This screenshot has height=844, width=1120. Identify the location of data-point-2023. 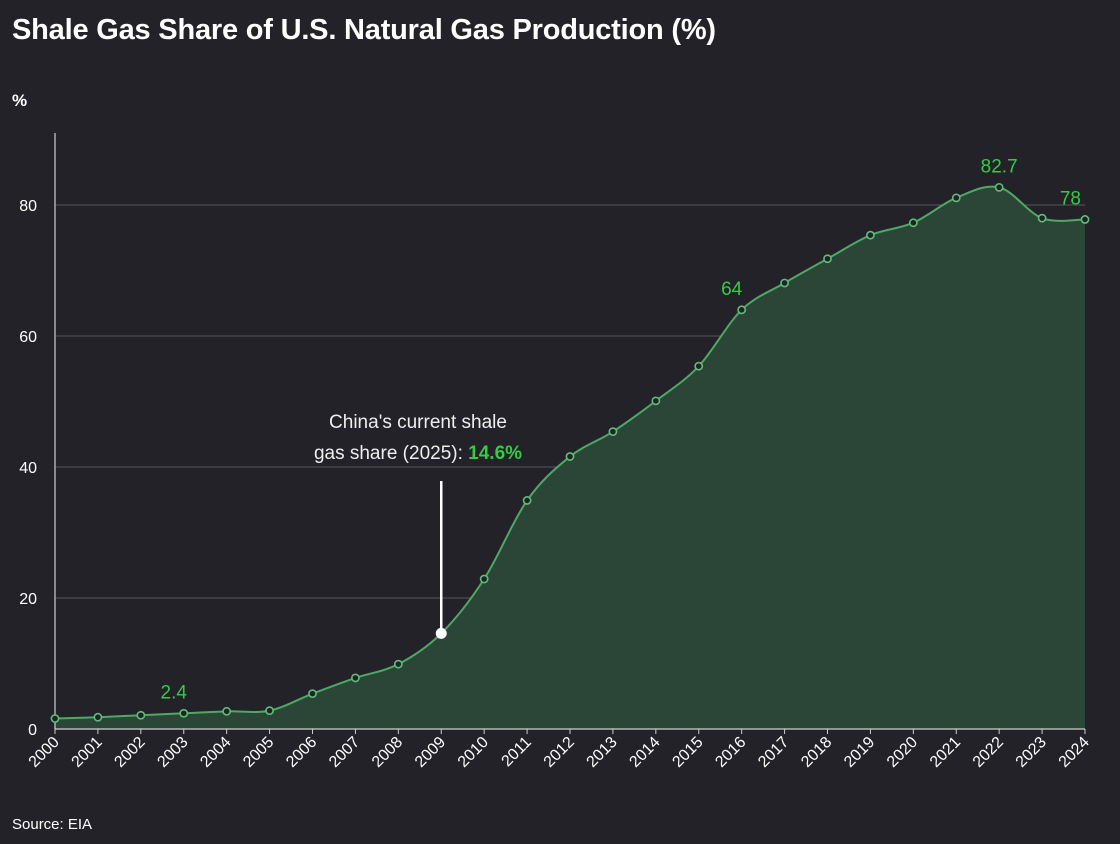
(1042, 218).